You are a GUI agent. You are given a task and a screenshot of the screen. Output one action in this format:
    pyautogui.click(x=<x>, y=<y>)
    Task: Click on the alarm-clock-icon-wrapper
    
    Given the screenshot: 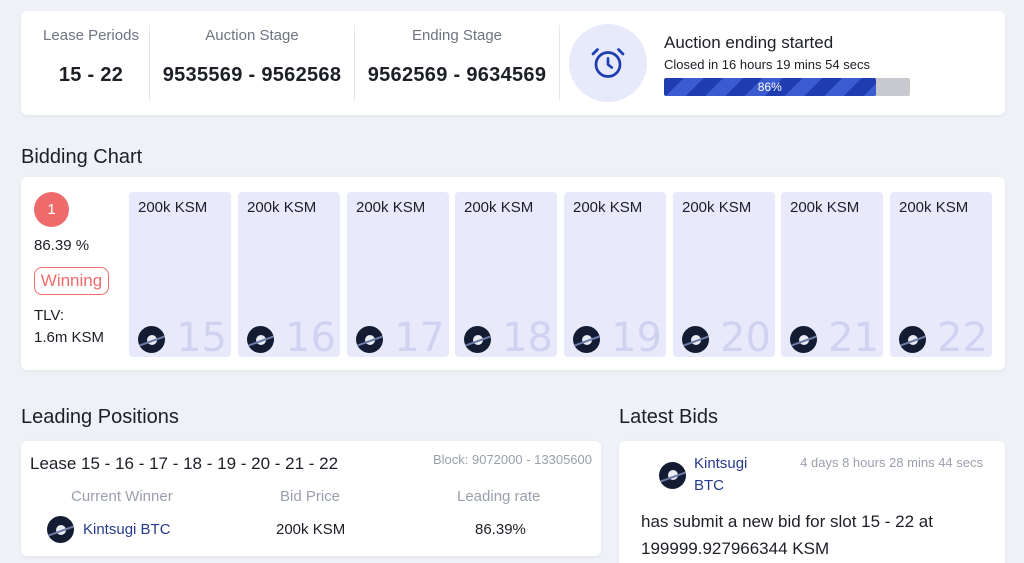 What is the action you would take?
    pyautogui.click(x=608, y=63)
    